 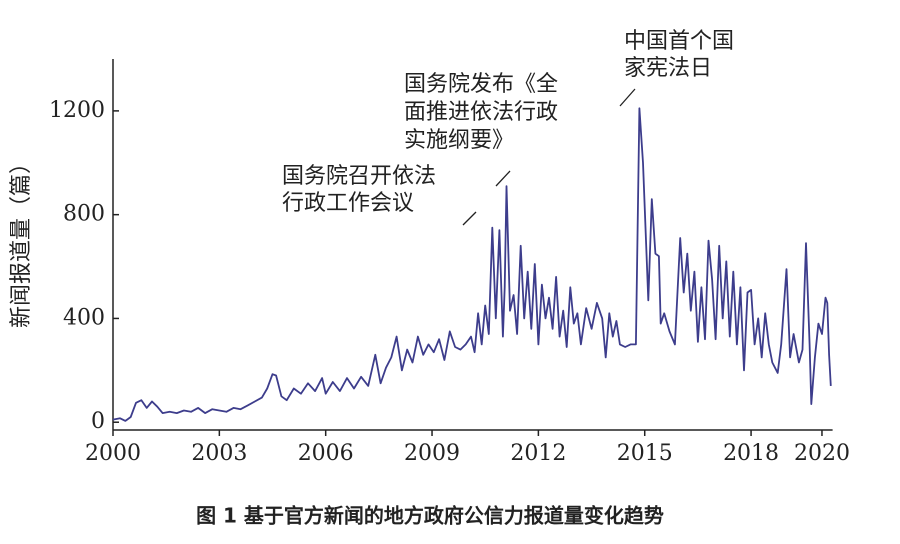 I want to click on x-tick-label: 2015, so click(x=645, y=453).